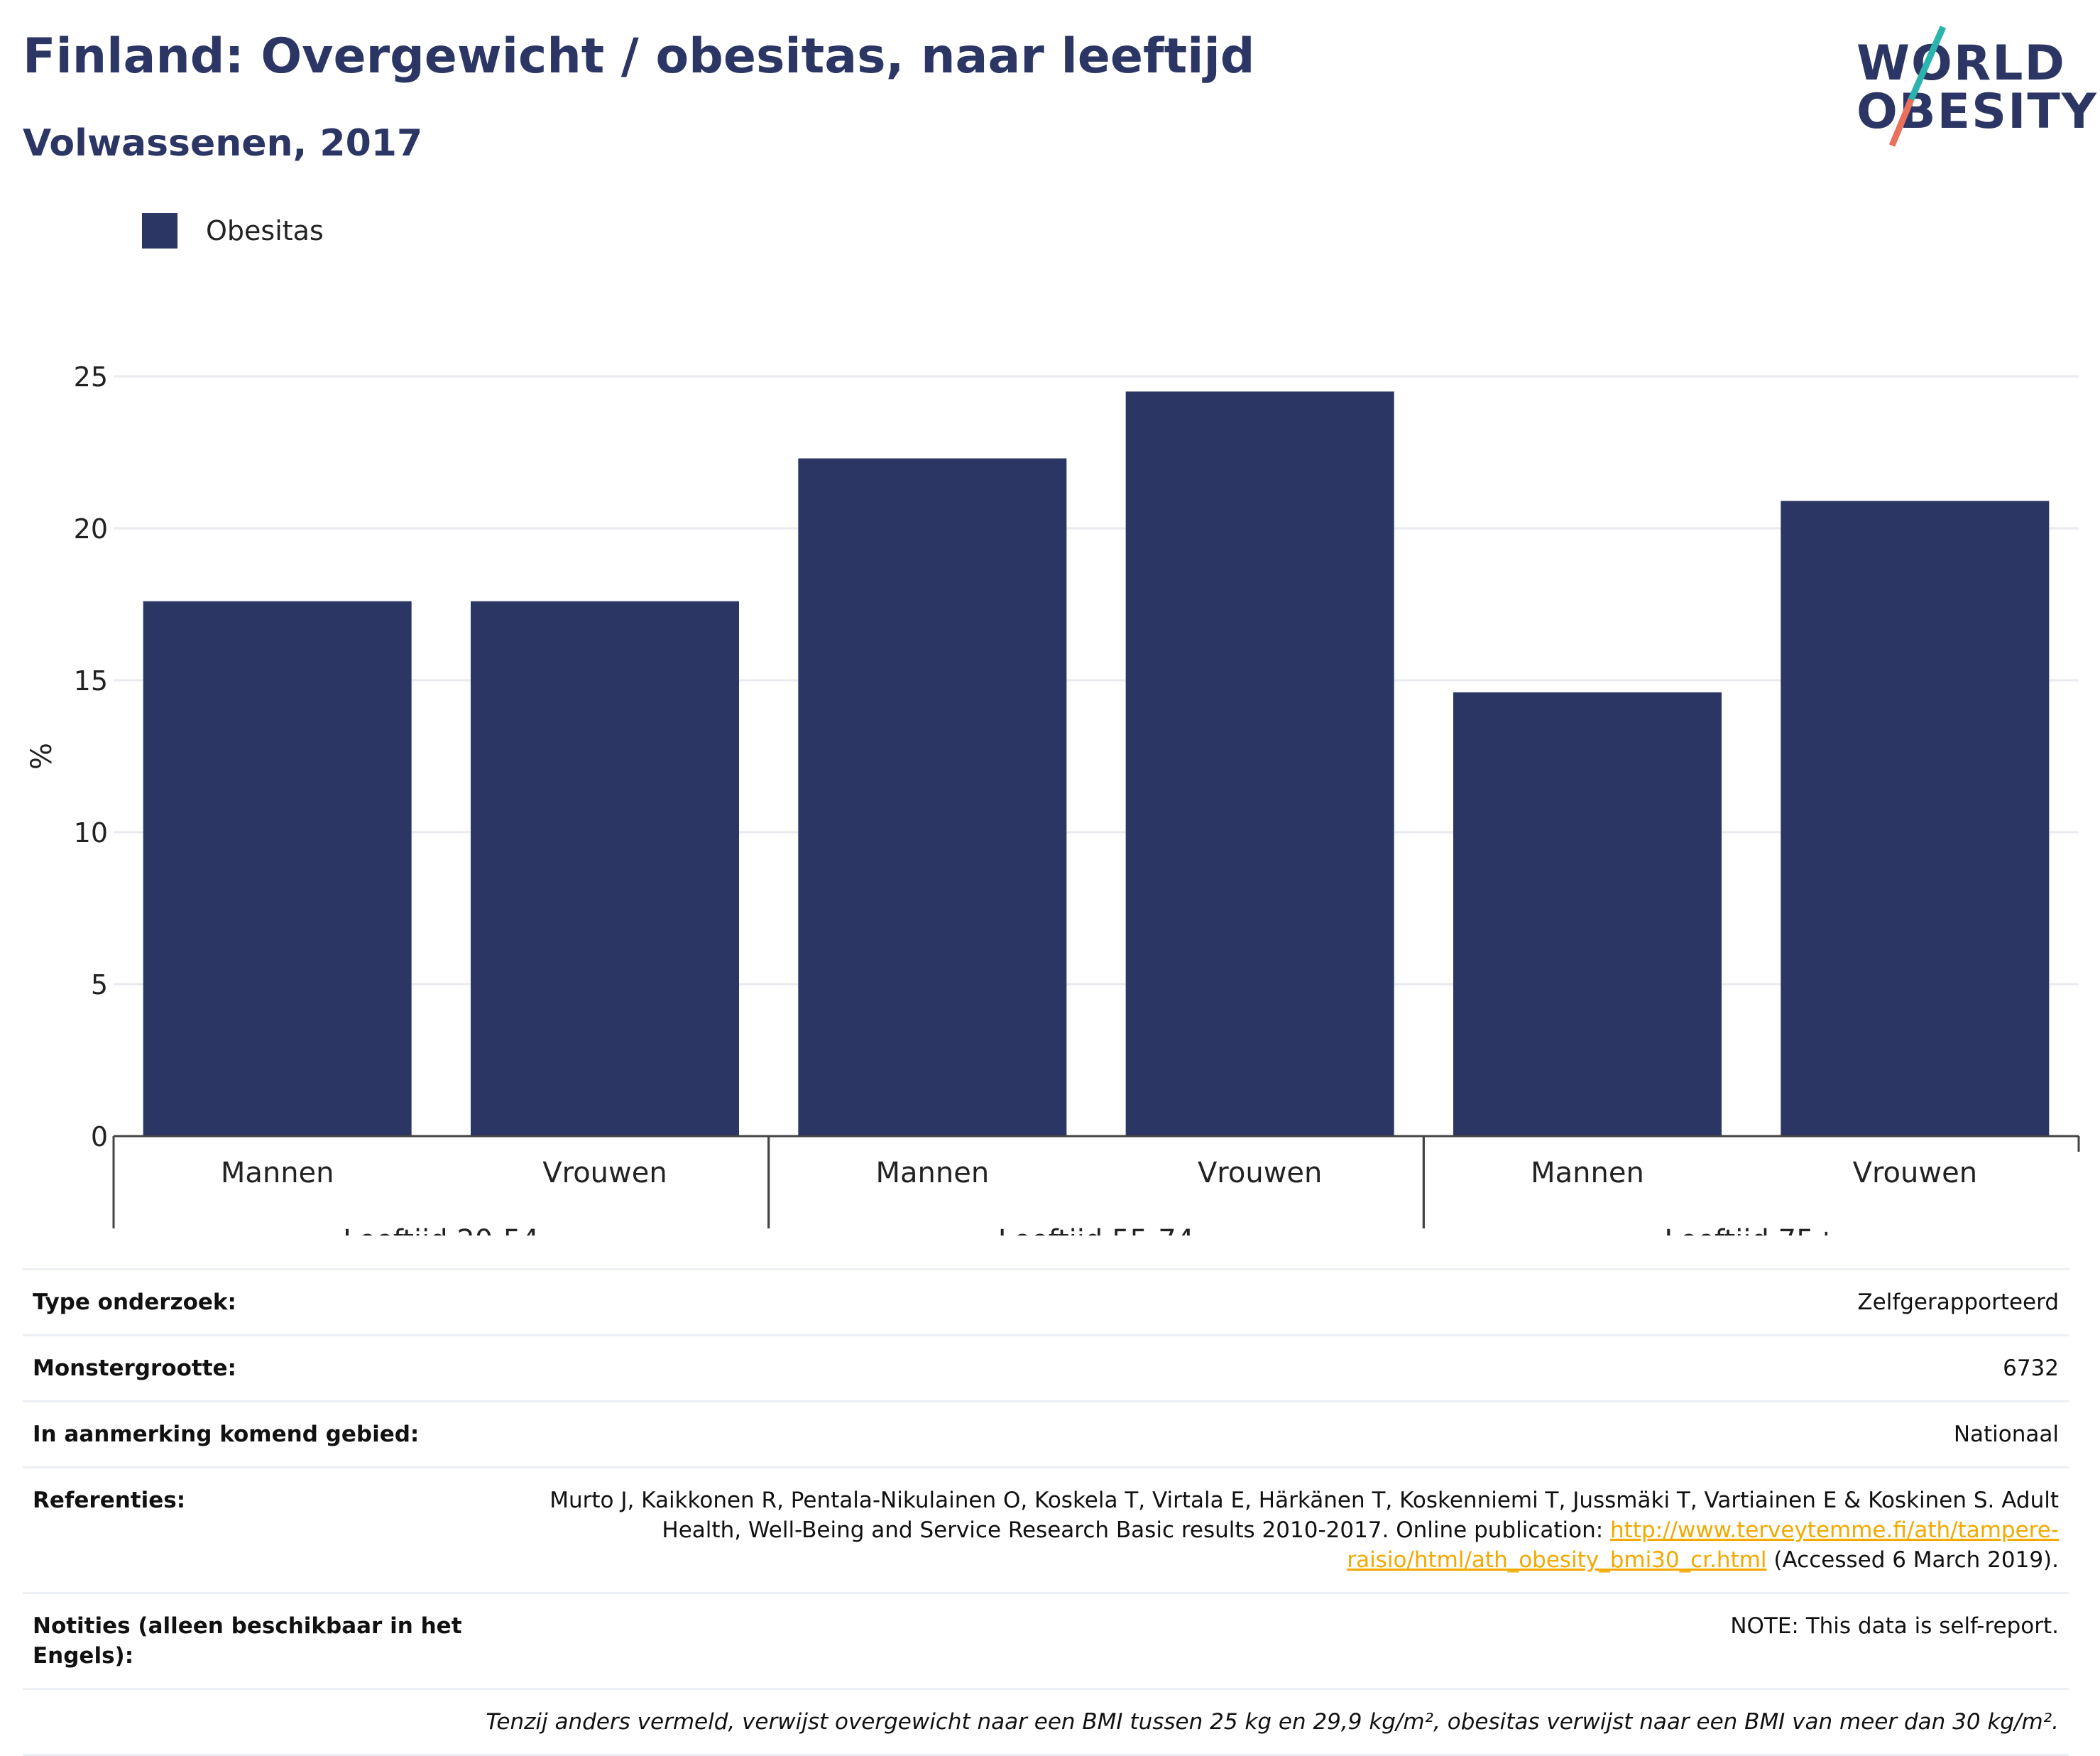 This screenshot has height=1756, width=2100. I want to click on y-tick-label: 10, so click(91, 833).